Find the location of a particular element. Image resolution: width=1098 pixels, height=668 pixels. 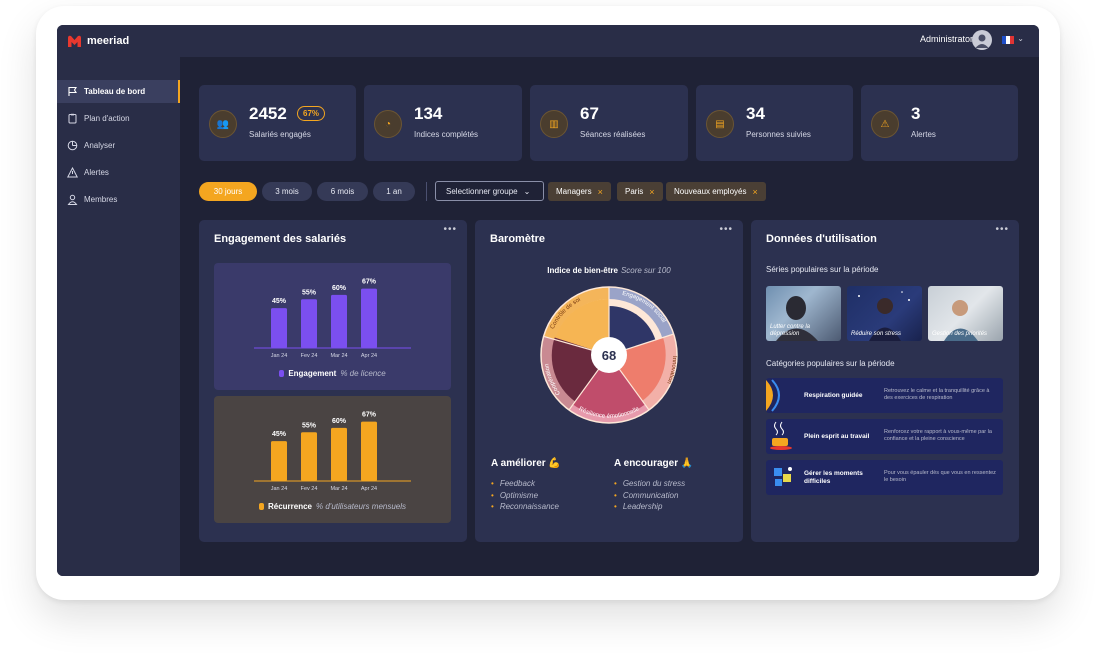

filter-chip: Managers × is located at coordinates (579, 191).